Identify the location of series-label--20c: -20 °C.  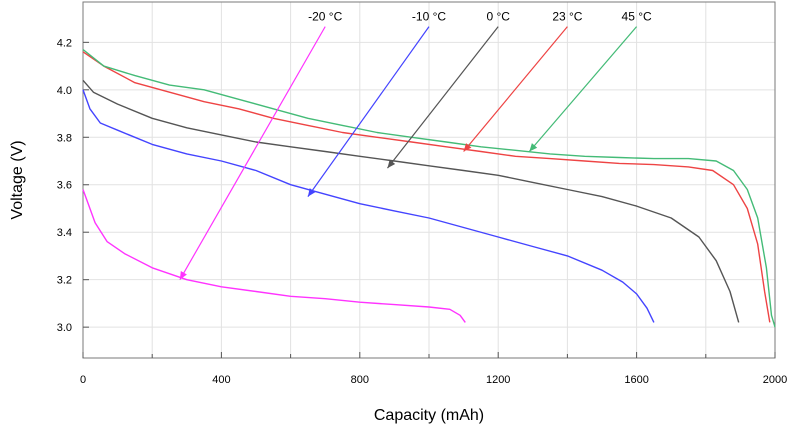
(325, 17).